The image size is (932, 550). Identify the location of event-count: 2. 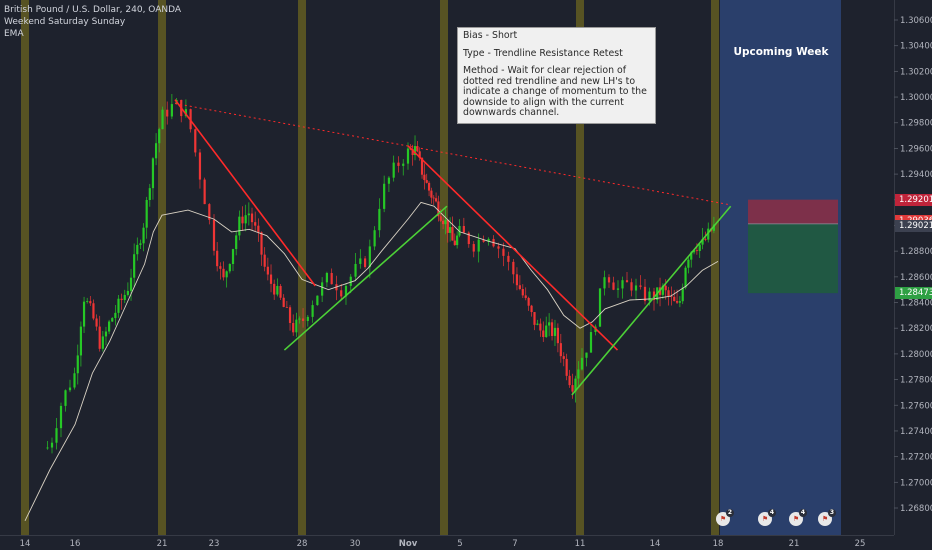
(729, 513).